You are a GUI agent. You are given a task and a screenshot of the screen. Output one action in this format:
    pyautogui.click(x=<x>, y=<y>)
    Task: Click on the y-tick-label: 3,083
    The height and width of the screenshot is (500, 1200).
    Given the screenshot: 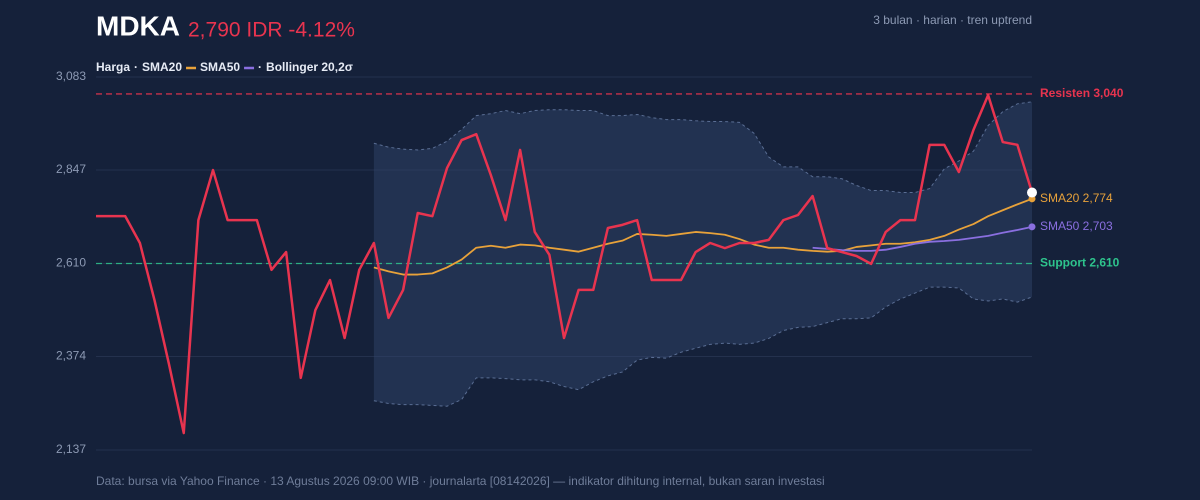 What is the action you would take?
    pyautogui.click(x=71, y=76)
    